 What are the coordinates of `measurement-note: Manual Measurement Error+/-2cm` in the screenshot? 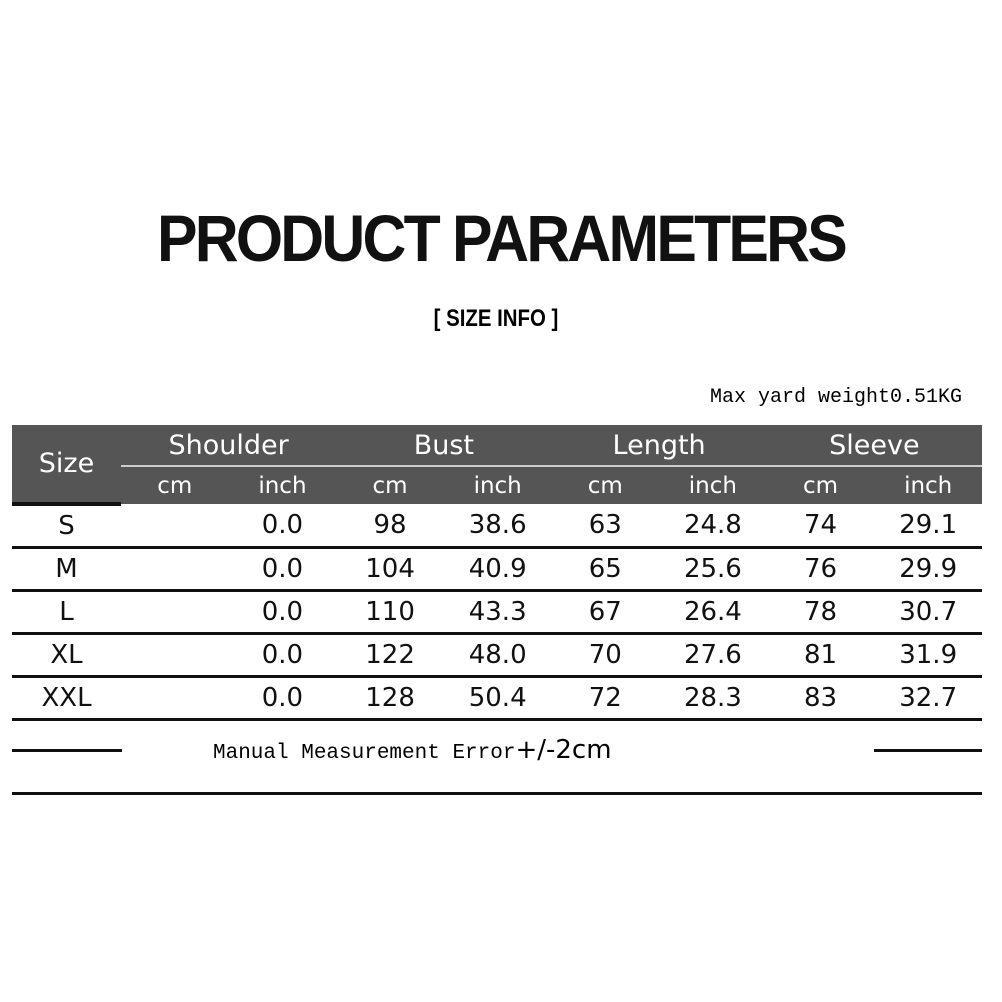 It's located at (412, 750).